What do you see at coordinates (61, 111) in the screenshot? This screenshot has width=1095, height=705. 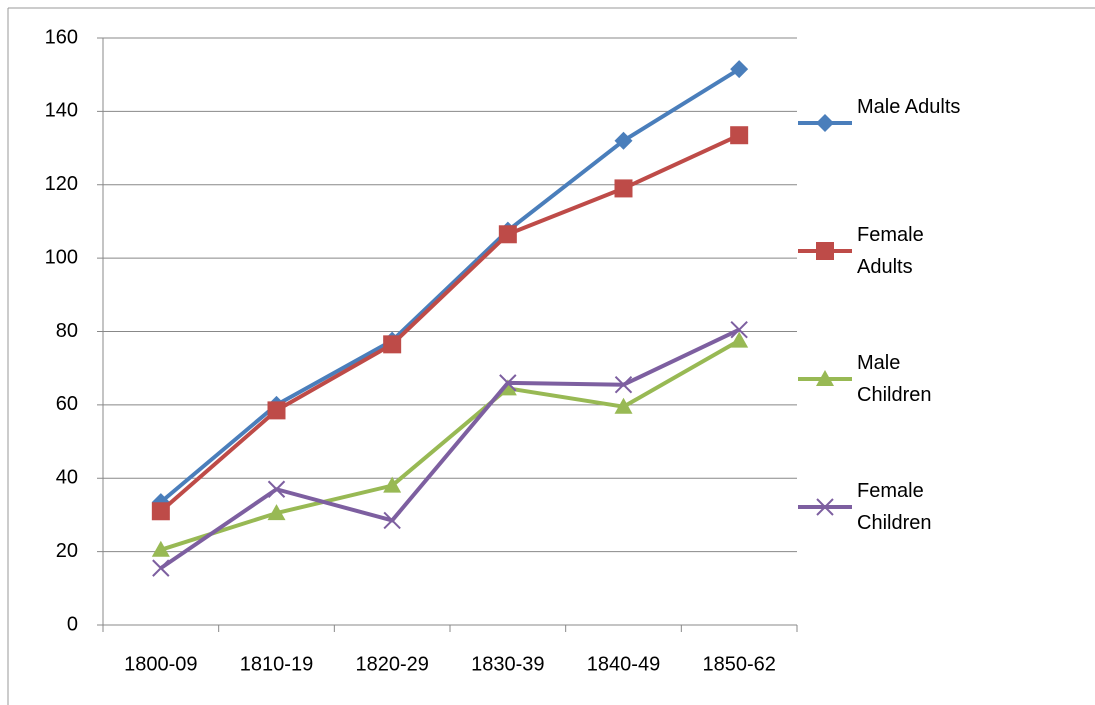 I see `y-tick-label: 140` at bounding box center [61, 111].